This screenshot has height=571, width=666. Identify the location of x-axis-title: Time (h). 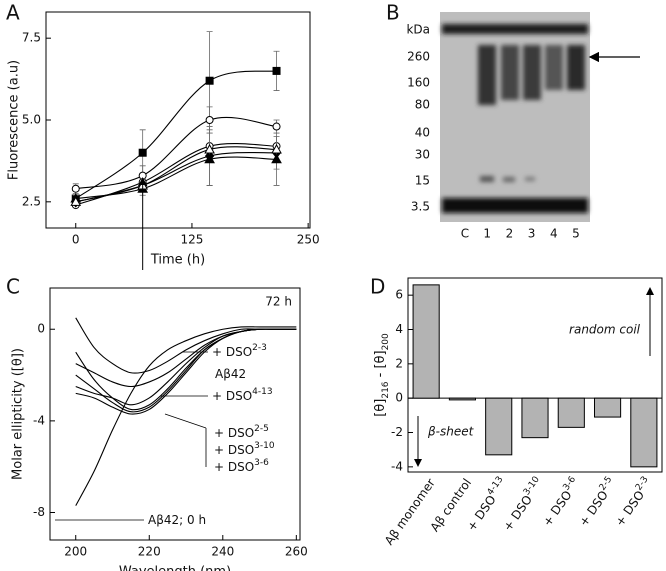
(177, 260).